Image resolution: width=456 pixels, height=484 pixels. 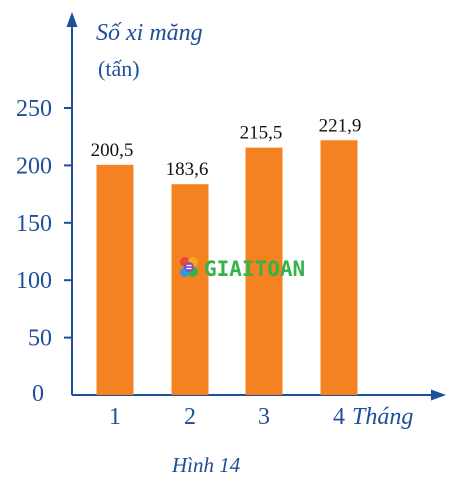 I want to click on y-tick-label: 100, so click(x=34, y=281).